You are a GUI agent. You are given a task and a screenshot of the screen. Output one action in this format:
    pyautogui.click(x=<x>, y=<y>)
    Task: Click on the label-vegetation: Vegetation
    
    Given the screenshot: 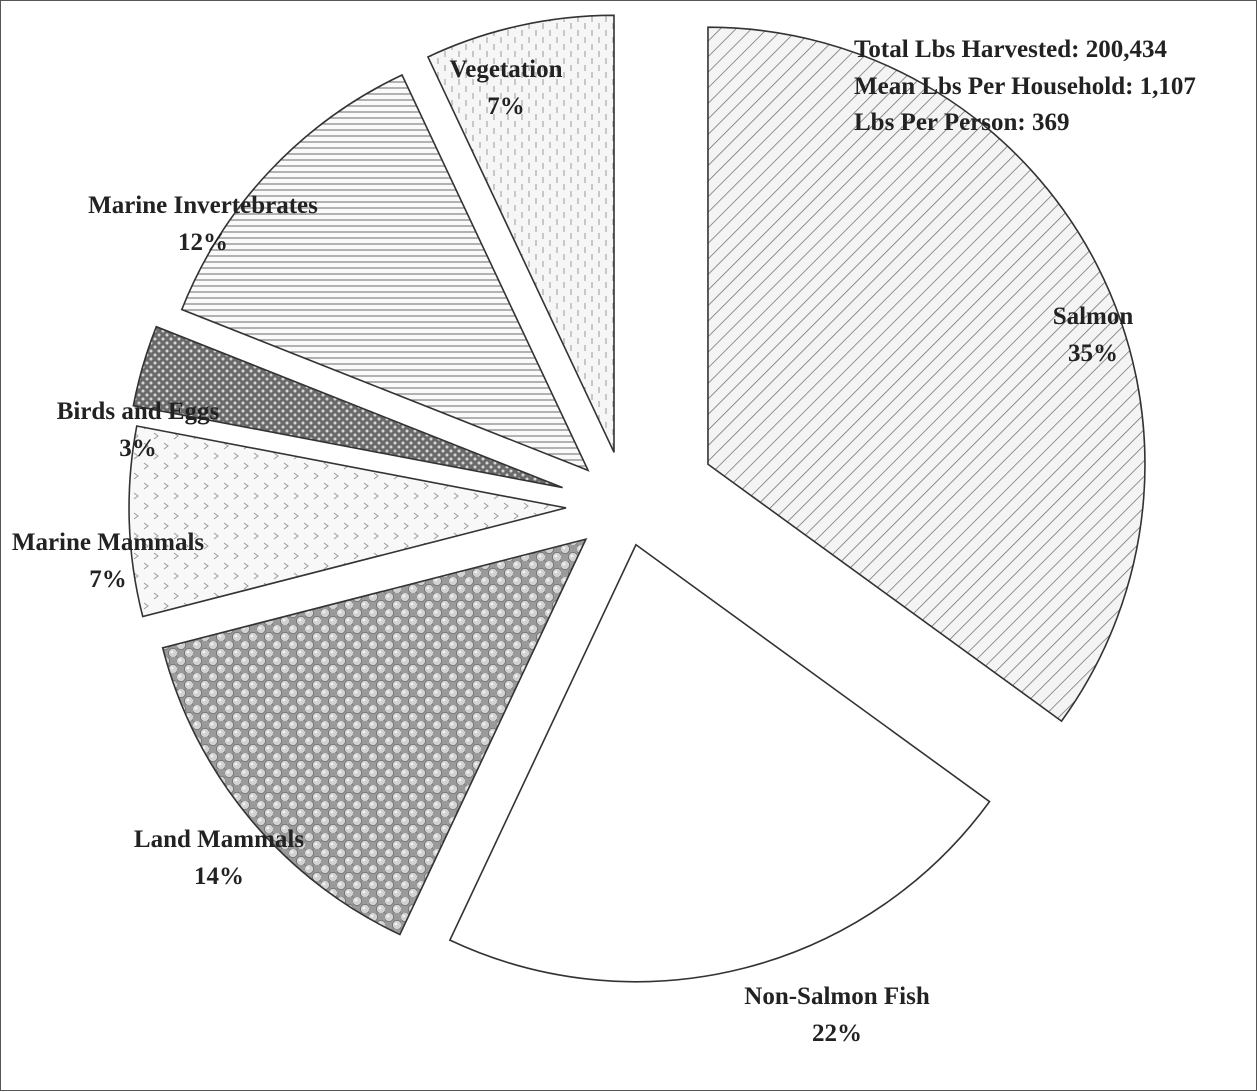 What is the action you would take?
    pyautogui.click(x=506, y=69)
    